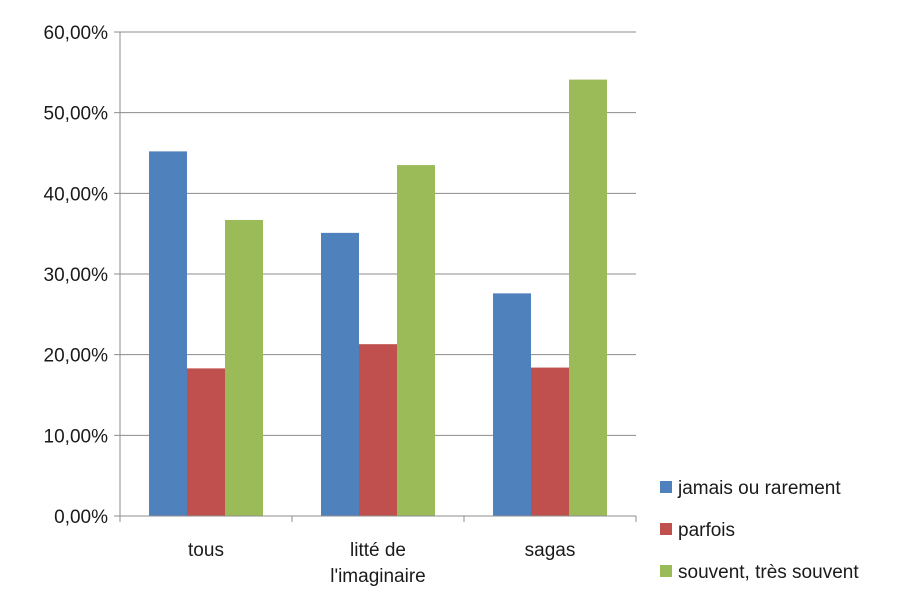 This screenshot has height=602, width=910. Describe the element at coordinates (76, 114) in the screenshot. I see `y-tick-label: 50,00%` at that location.